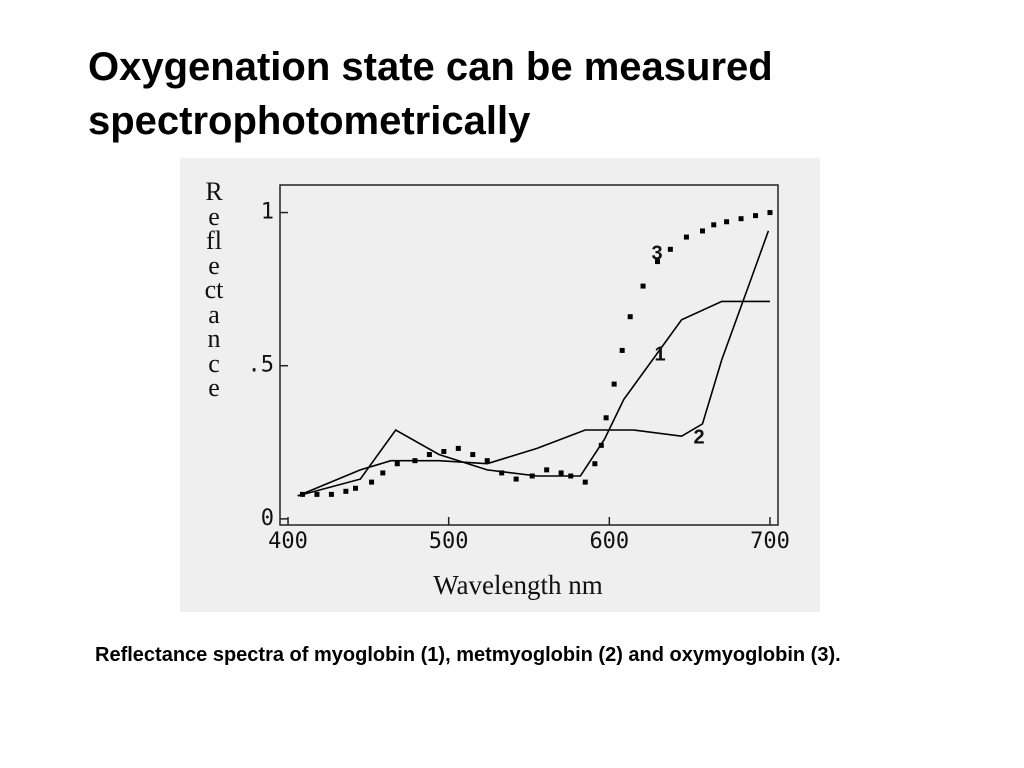 The image size is (1024, 768). What do you see at coordinates (656, 253) in the screenshot?
I see `series-label: 3` at bounding box center [656, 253].